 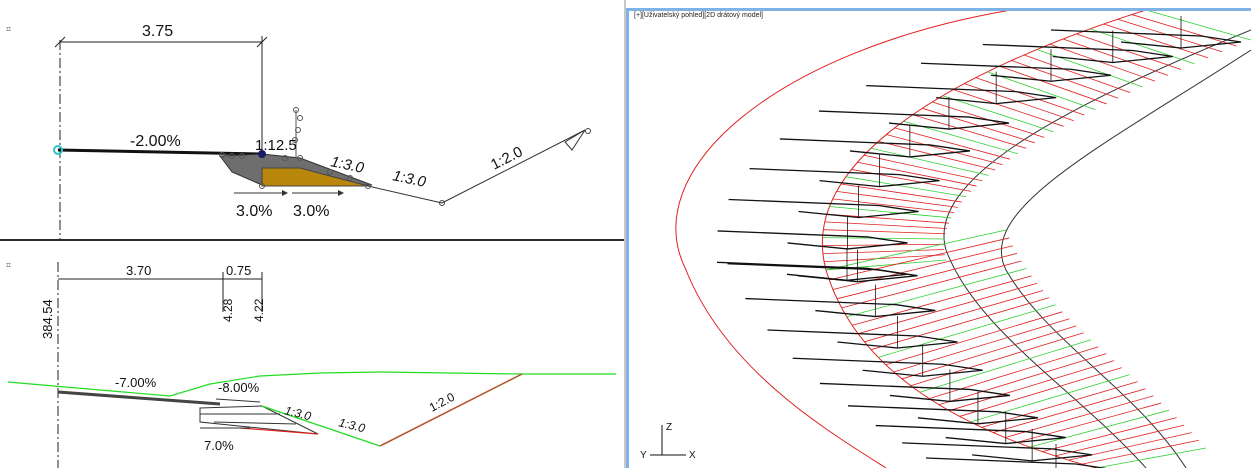 I want to click on pct-label-left: 3.0%, so click(x=254, y=211).